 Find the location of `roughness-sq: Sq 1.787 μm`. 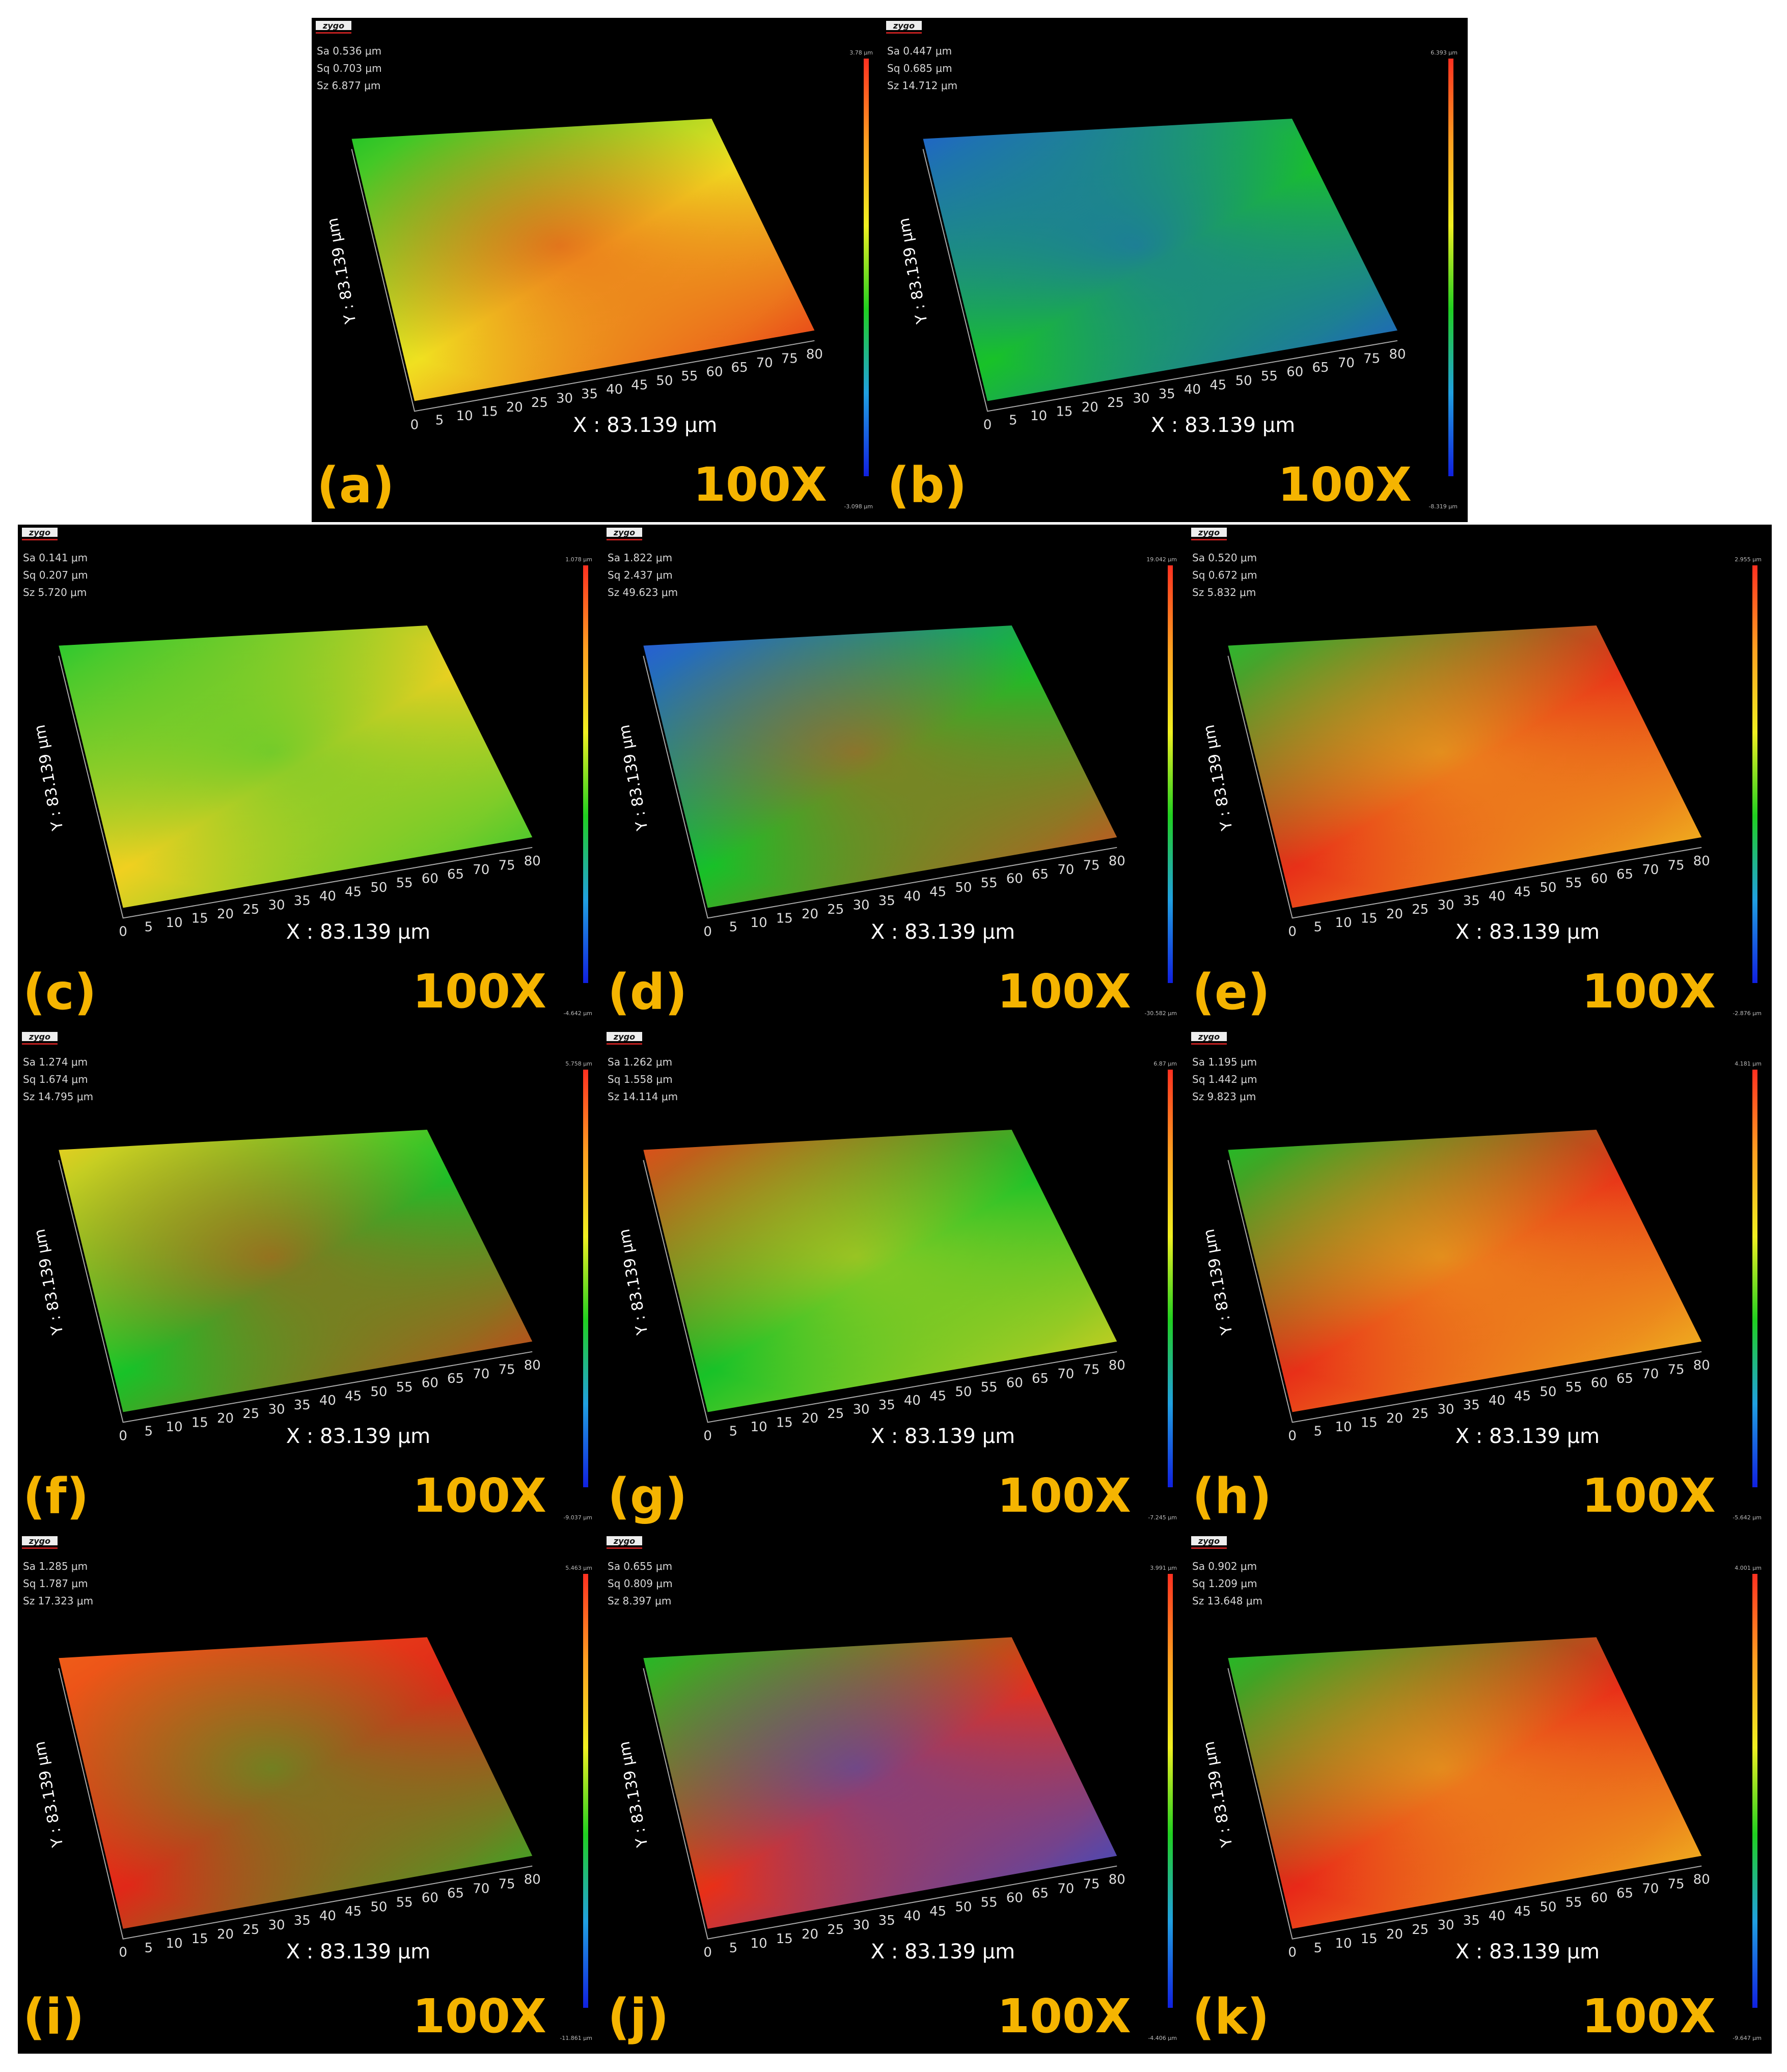

roughness-sq: Sq 1.787 μm is located at coordinates (56, 1583).